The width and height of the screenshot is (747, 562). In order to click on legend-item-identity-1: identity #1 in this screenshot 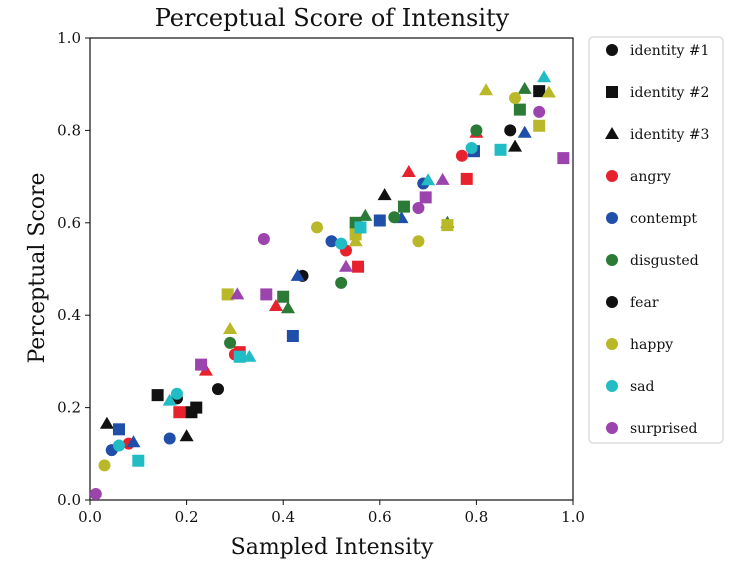, I will do `click(657, 51)`.